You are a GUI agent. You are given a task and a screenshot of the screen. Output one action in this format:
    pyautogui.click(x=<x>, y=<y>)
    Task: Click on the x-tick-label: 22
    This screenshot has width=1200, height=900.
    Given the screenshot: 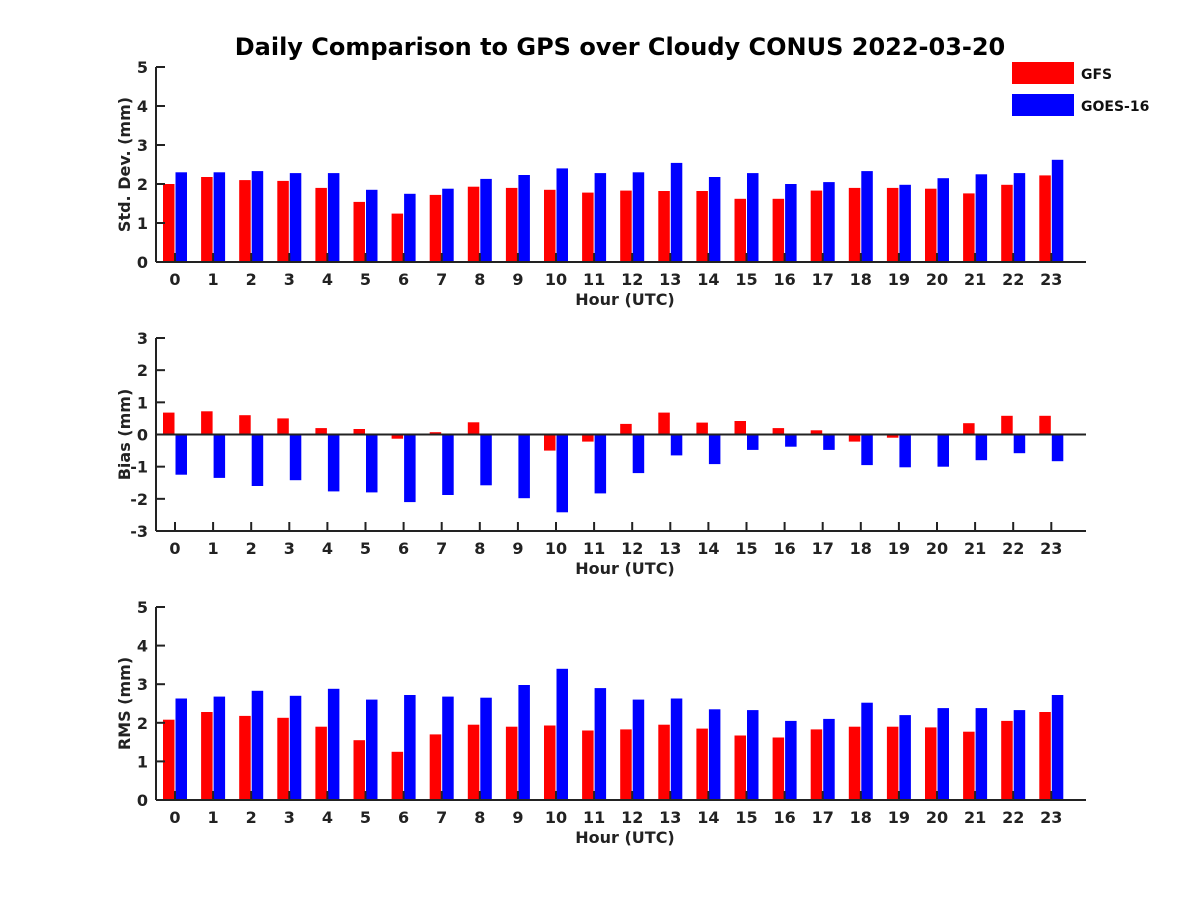 What is the action you would take?
    pyautogui.click(x=1013, y=817)
    